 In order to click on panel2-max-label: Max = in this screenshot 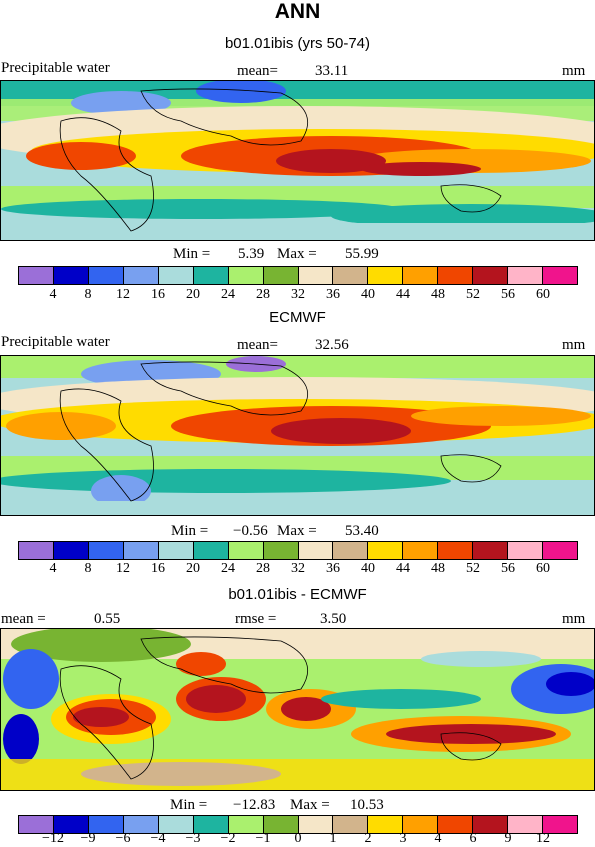, I will do `click(297, 531)`.